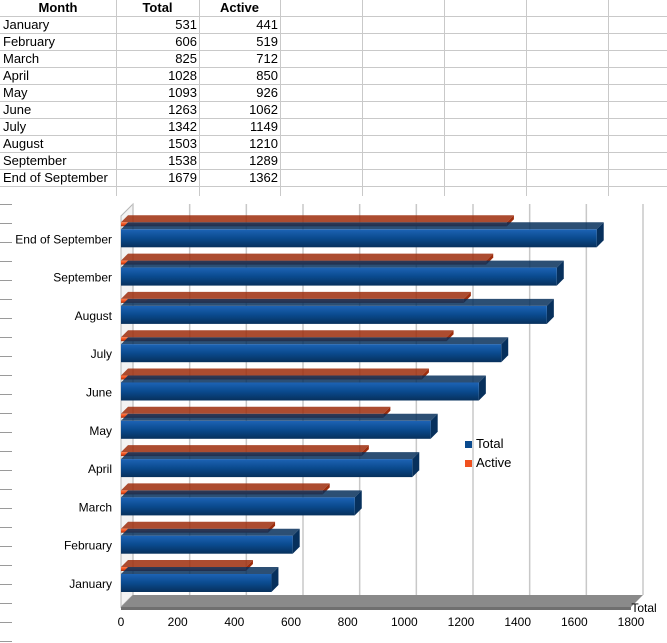  Describe the element at coordinates (182, 160) in the screenshot. I see `cell-total: 1538` at that location.